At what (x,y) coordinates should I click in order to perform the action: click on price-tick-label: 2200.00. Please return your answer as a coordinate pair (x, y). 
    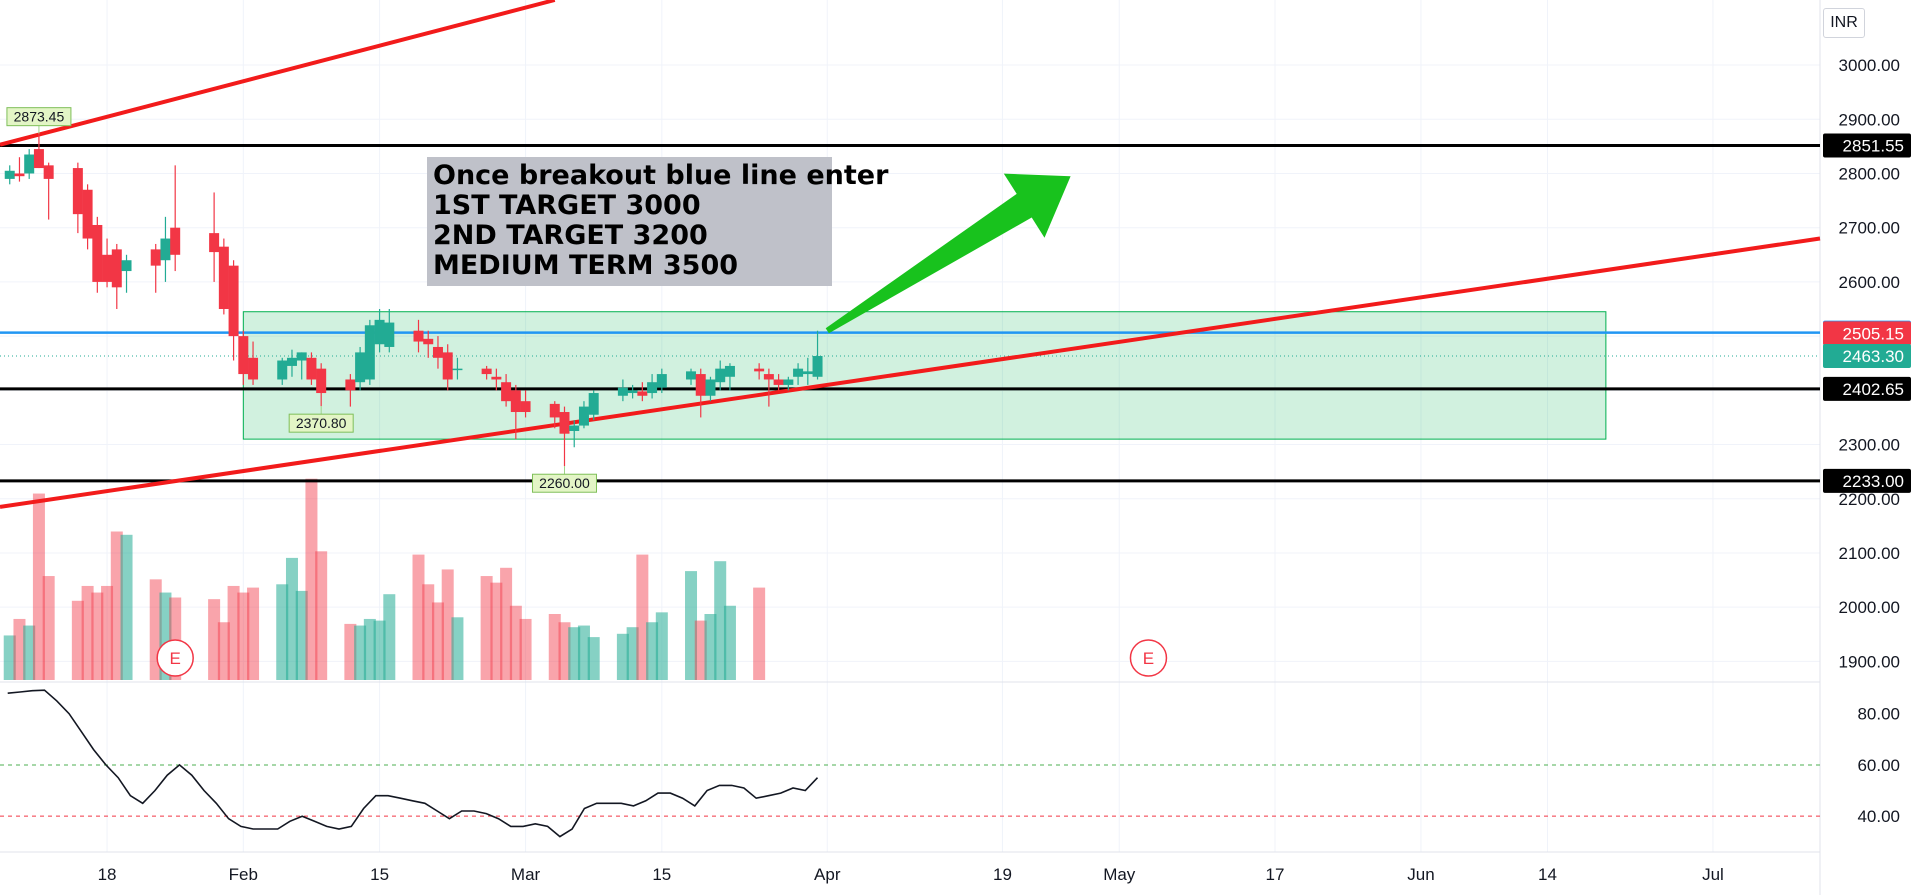
    Looking at the image, I should click on (1869, 499).